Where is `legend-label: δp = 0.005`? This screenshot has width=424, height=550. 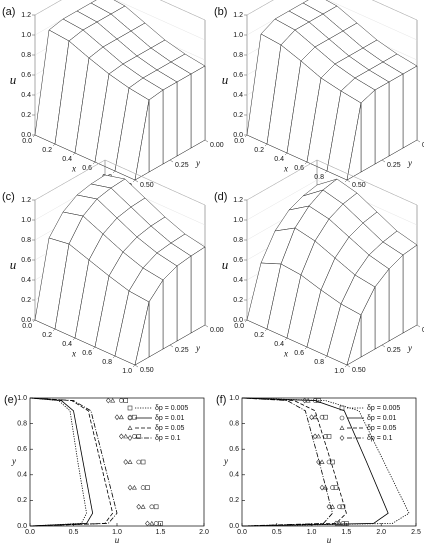
legend-label: δp = 0.005 is located at coordinates (383, 408).